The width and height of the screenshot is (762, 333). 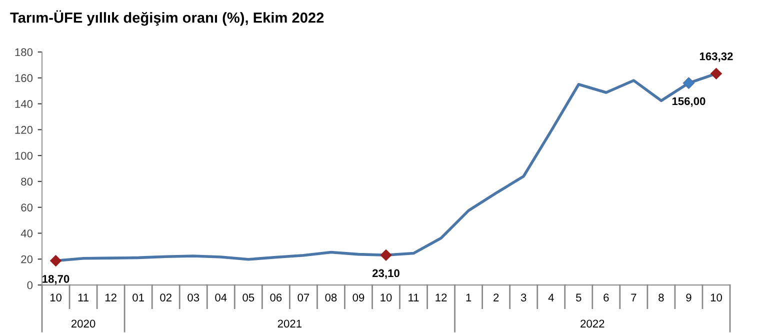 What do you see at coordinates (167, 18) in the screenshot?
I see `chart-title: Tarım-ÜFE yıllık değişim oranı (%), Ekim 2022` at bounding box center [167, 18].